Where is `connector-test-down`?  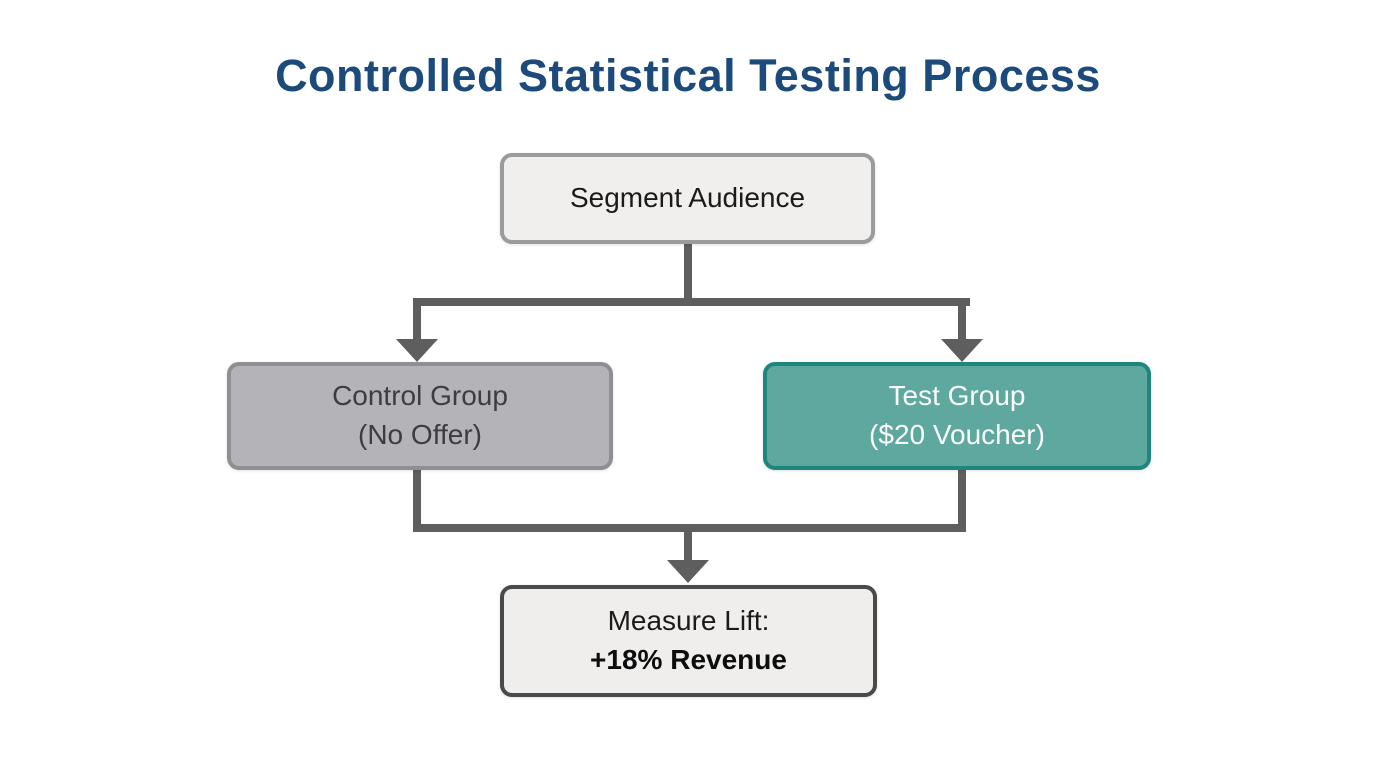
connector-test-down is located at coordinates (962, 501).